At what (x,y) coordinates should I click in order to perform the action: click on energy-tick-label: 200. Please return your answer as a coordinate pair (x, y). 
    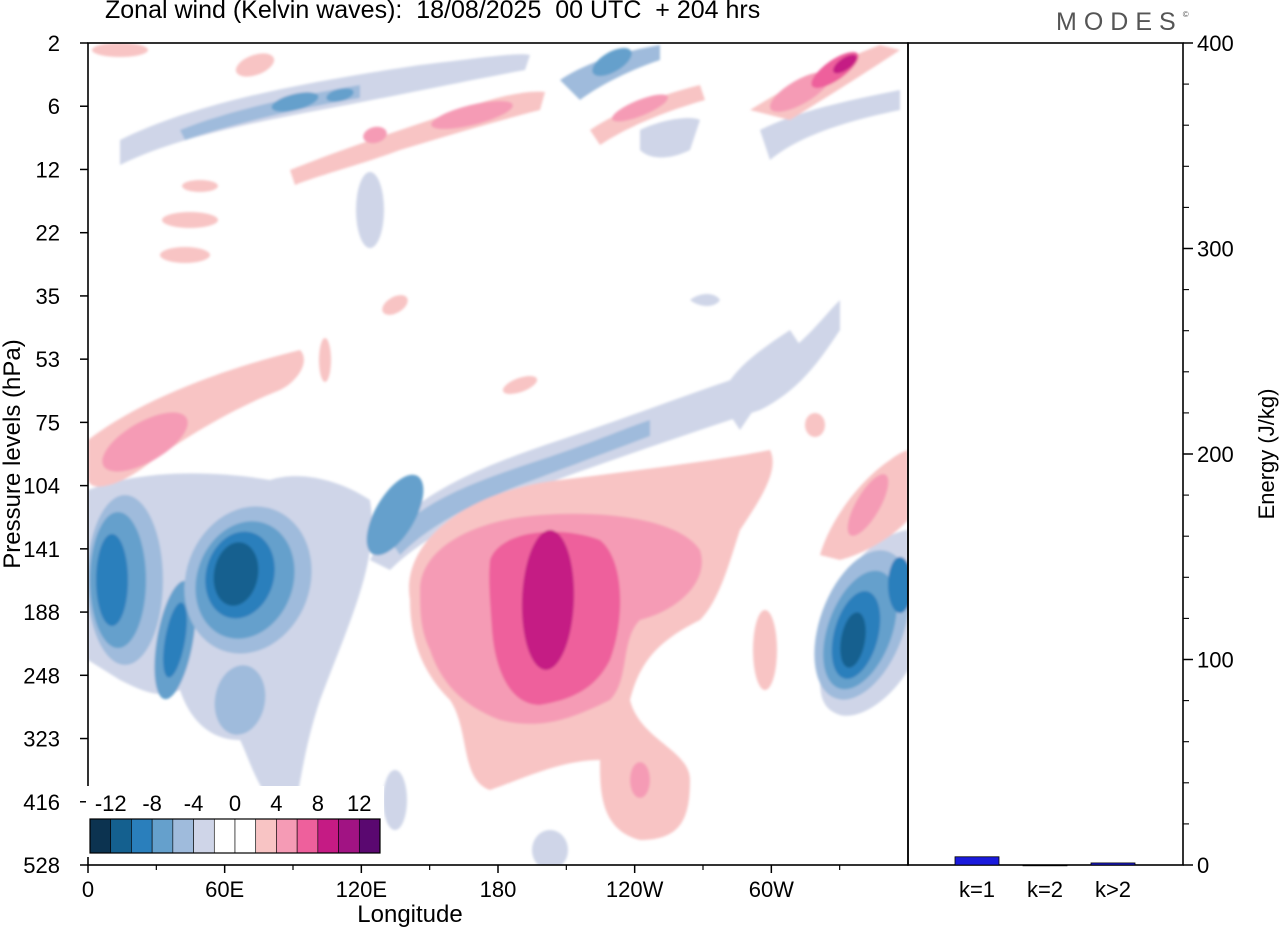
    Looking at the image, I should click on (1215, 454).